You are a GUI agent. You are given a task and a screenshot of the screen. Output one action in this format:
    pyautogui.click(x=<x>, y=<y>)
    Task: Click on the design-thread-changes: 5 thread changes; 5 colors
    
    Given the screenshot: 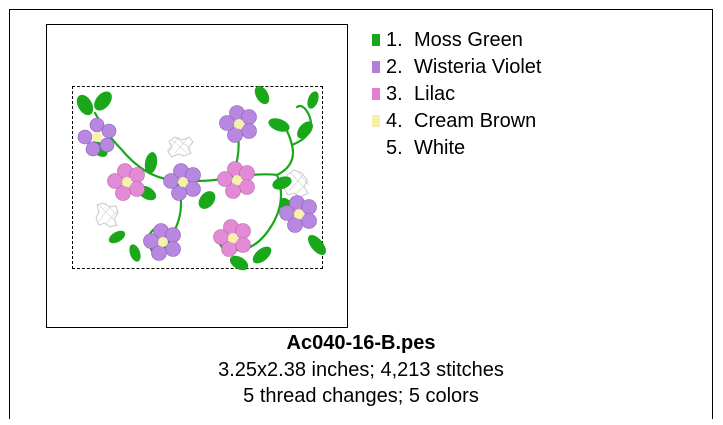 What is the action you would take?
    pyautogui.click(x=361, y=396)
    